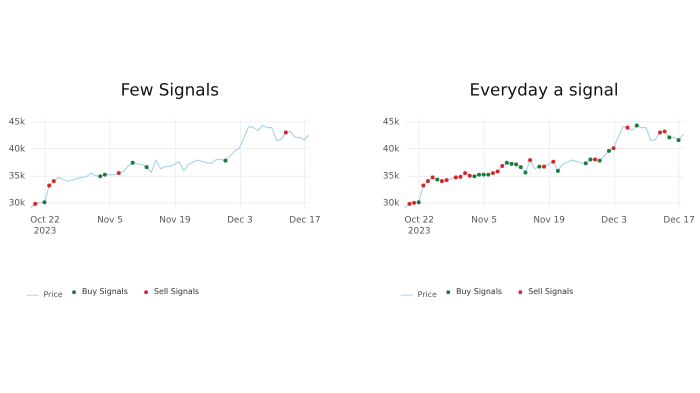 This screenshot has height=393, width=700. What do you see at coordinates (544, 89) in the screenshot?
I see `chart-title: Everyday a signal` at bounding box center [544, 89].